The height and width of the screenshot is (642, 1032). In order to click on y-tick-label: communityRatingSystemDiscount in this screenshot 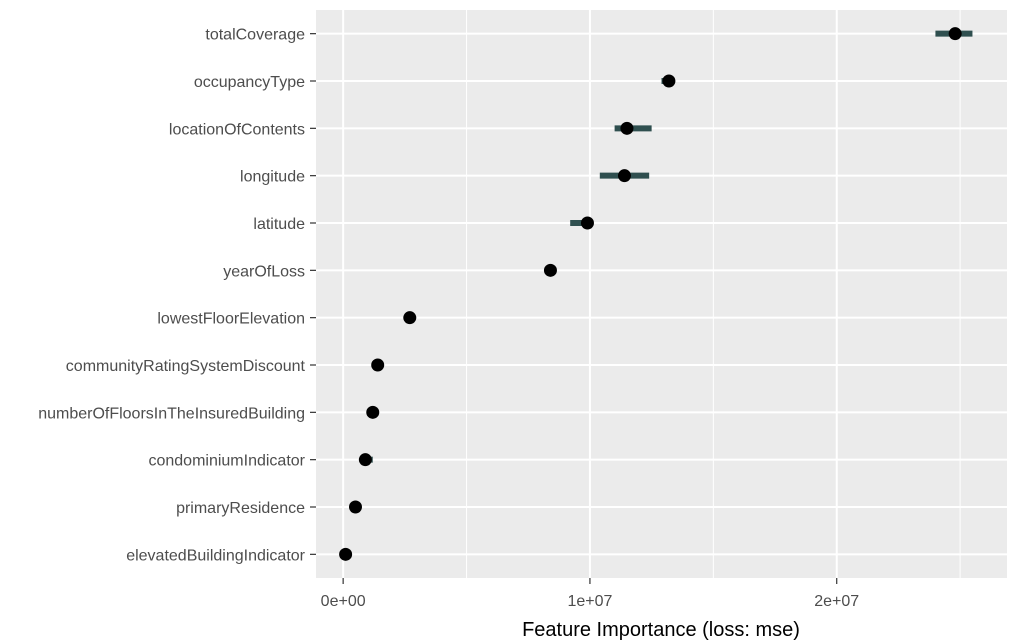, I will do `click(186, 366)`.